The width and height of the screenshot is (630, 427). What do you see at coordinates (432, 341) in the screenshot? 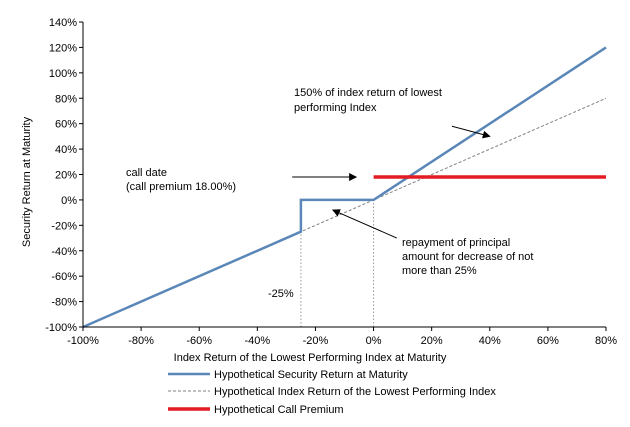
I see `x-tick-label: 20%` at bounding box center [432, 341].